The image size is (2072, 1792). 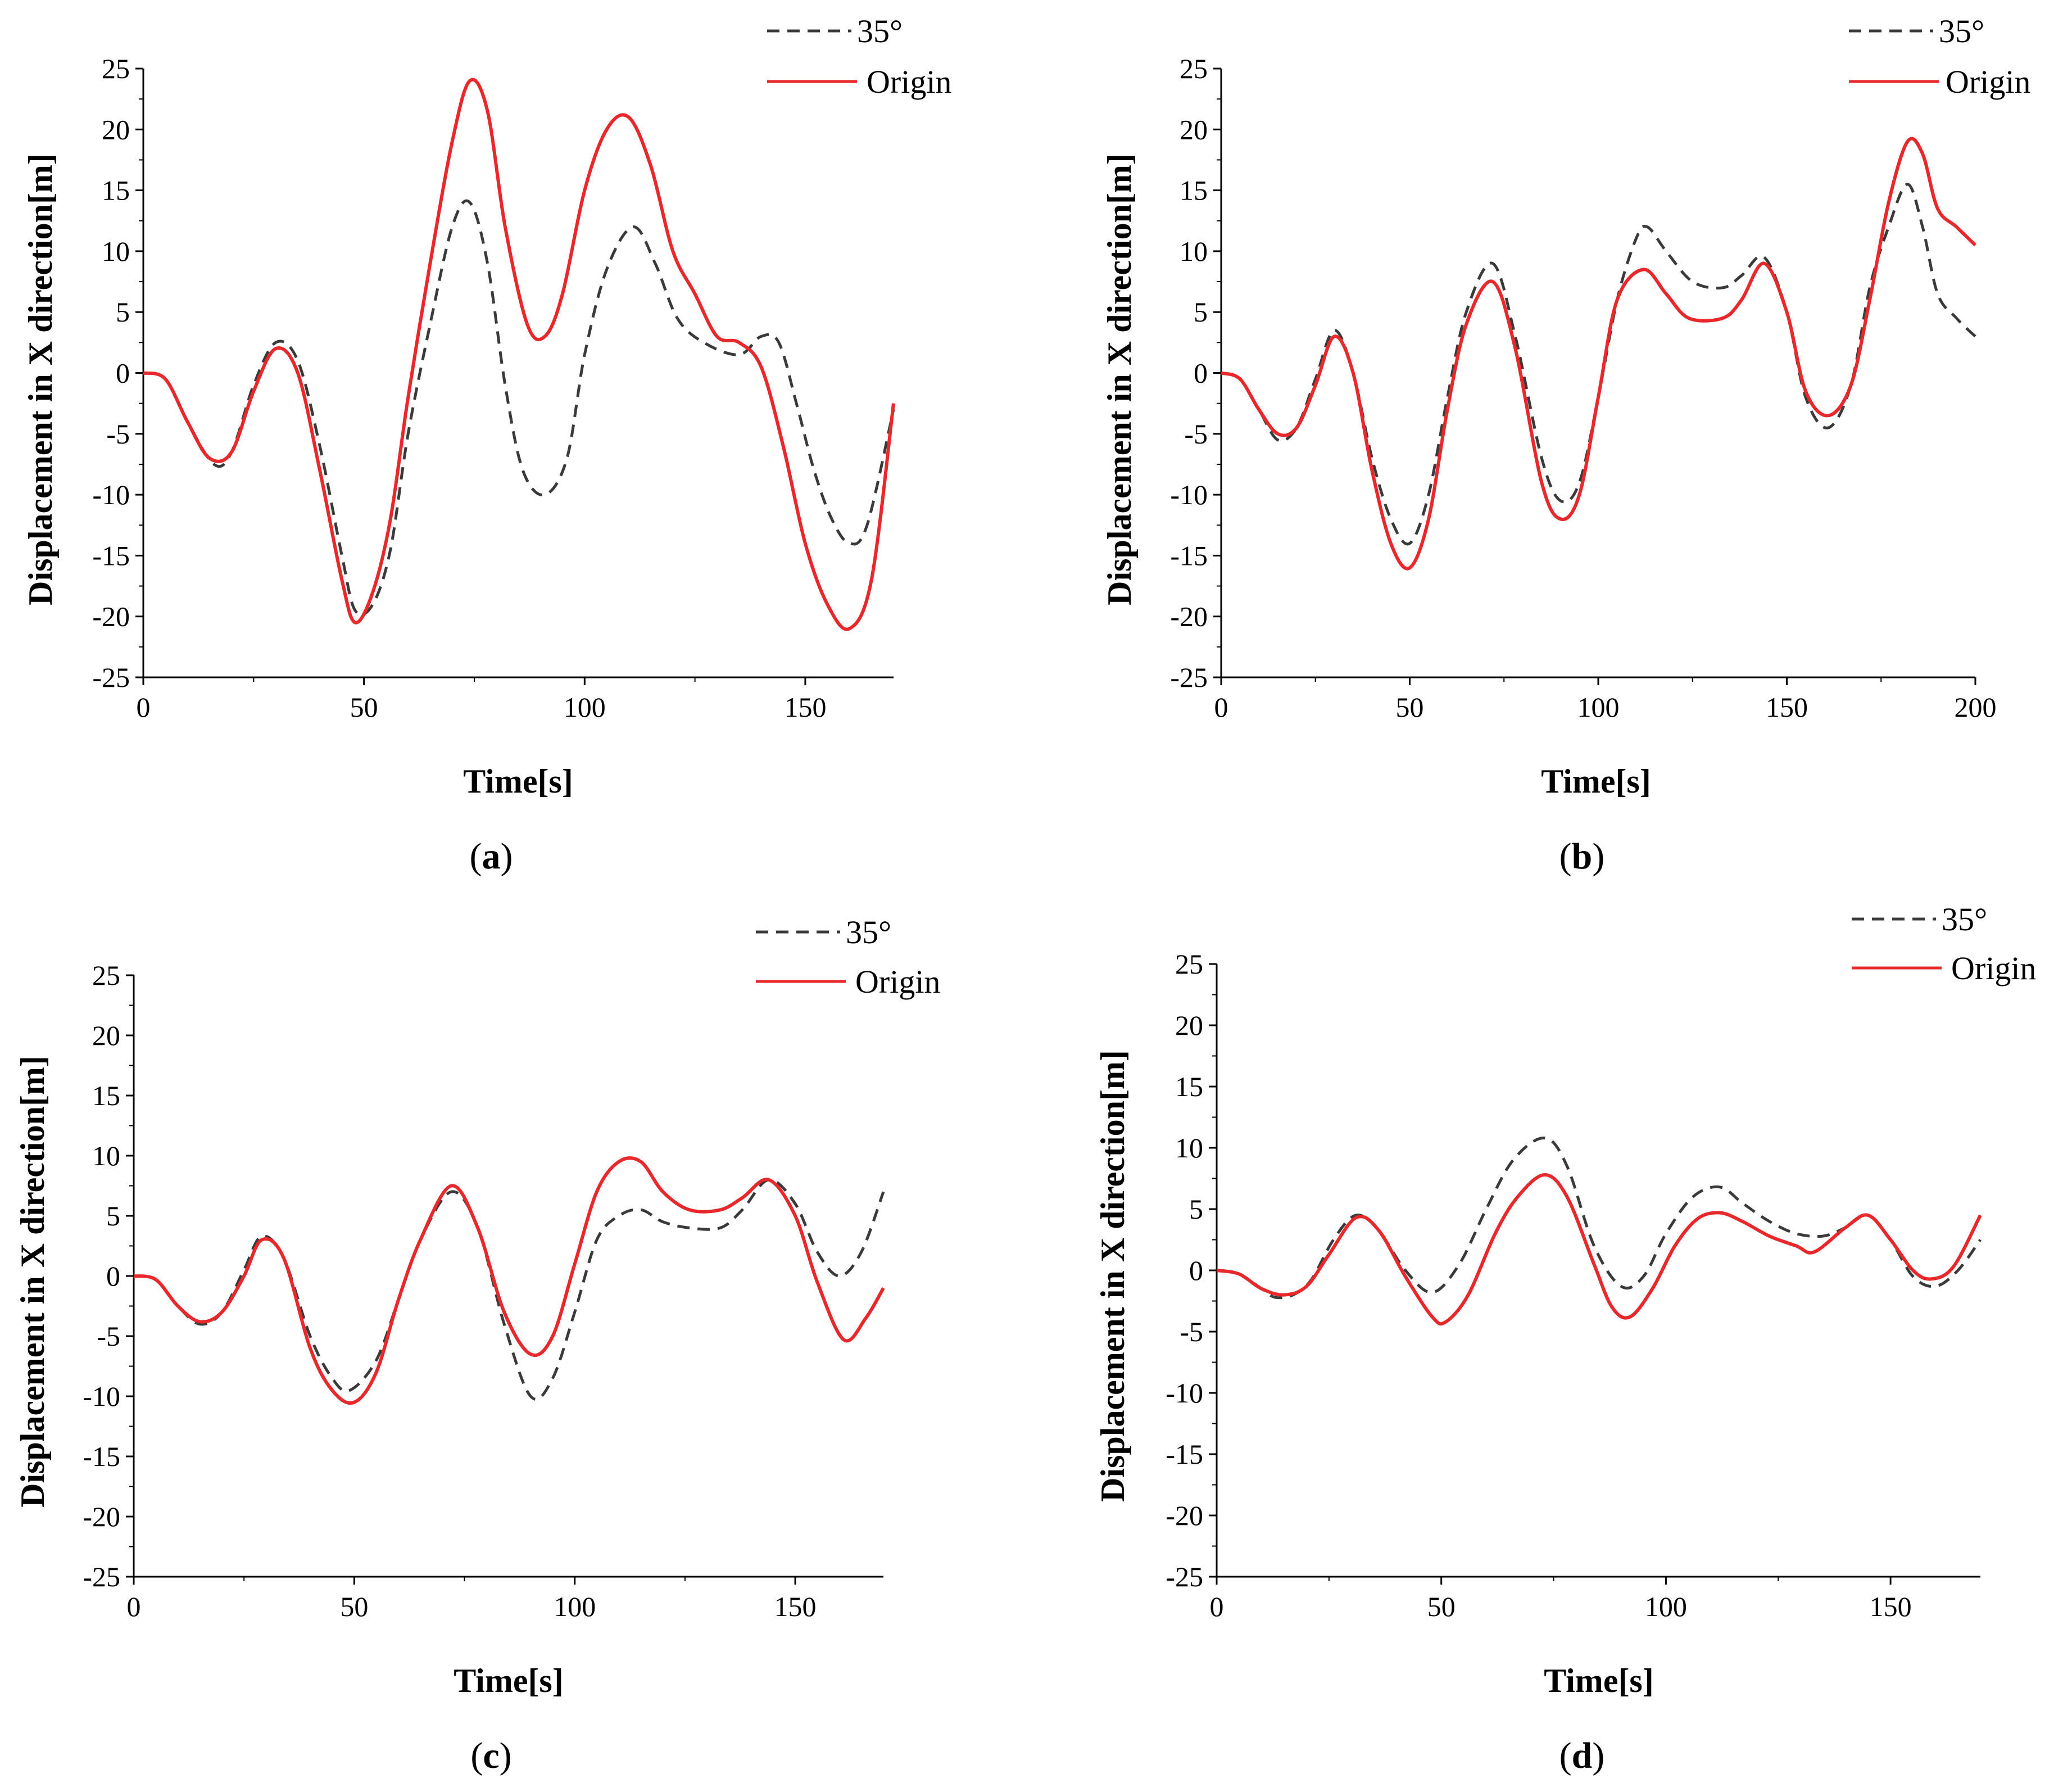 What do you see at coordinates (1976, 707) in the screenshot?
I see `x-tick-label: 200` at bounding box center [1976, 707].